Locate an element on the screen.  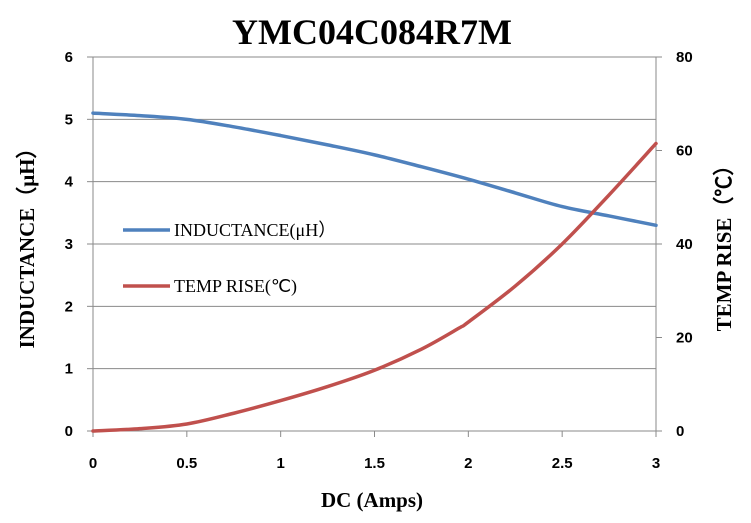
right-tick-label: 40 is located at coordinates (684, 244).